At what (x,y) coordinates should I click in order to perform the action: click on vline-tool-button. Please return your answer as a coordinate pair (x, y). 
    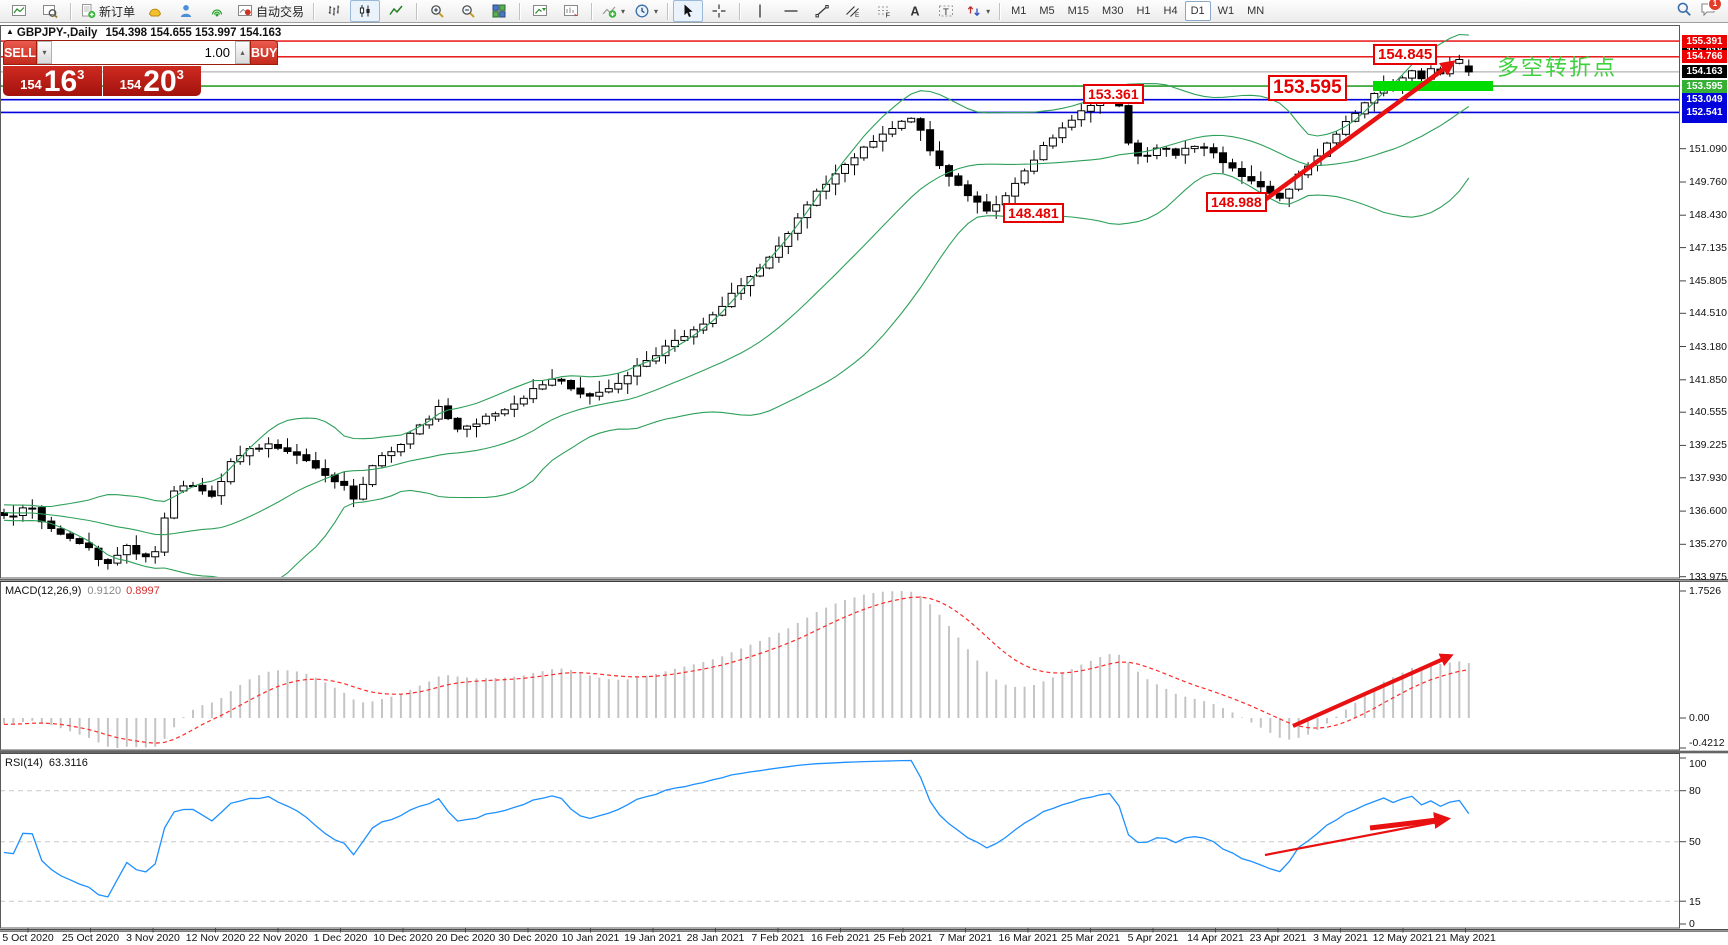
    Looking at the image, I should click on (760, 11).